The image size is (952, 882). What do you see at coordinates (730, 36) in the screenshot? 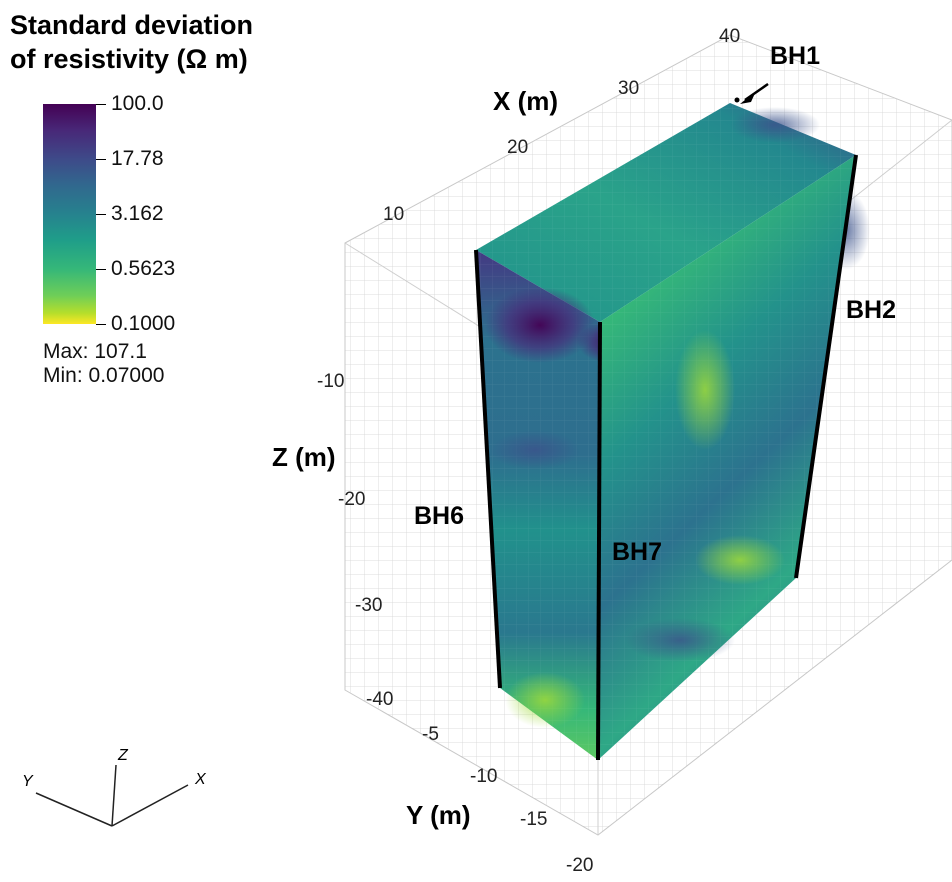
I see `x-tick-label: 40` at bounding box center [730, 36].